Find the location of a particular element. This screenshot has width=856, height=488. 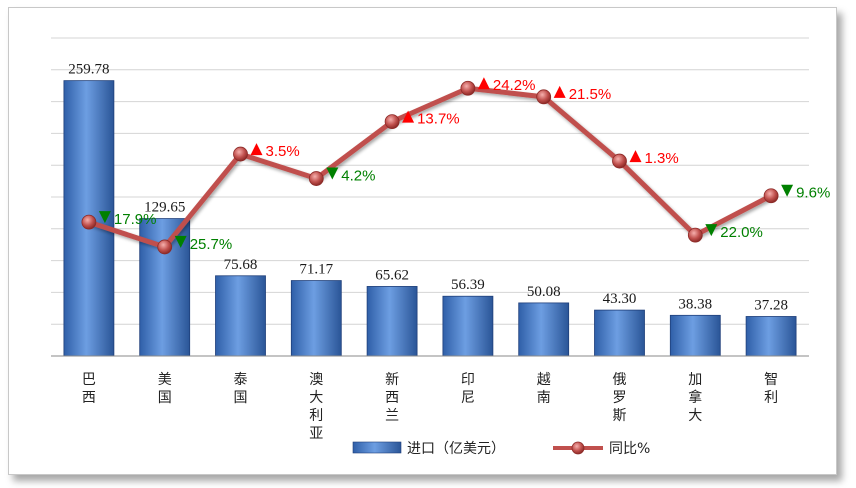

bar-value-label: 65.62 is located at coordinates (392, 275).